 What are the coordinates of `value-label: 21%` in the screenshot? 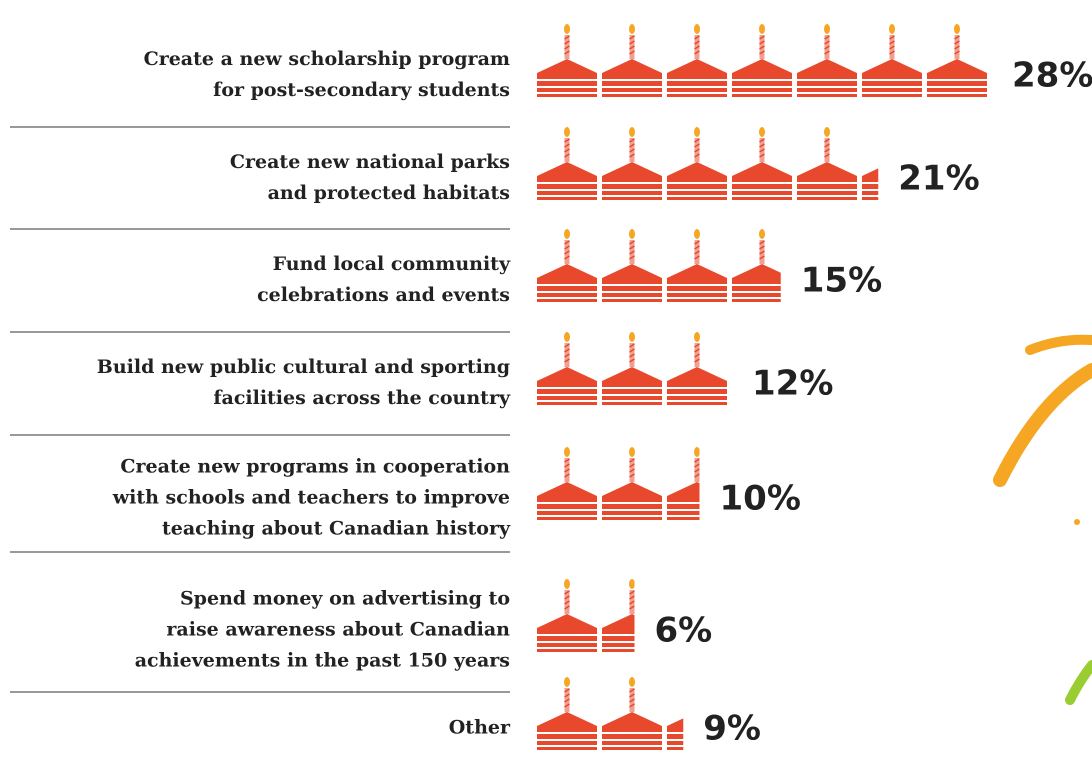 It's located at (938, 179).